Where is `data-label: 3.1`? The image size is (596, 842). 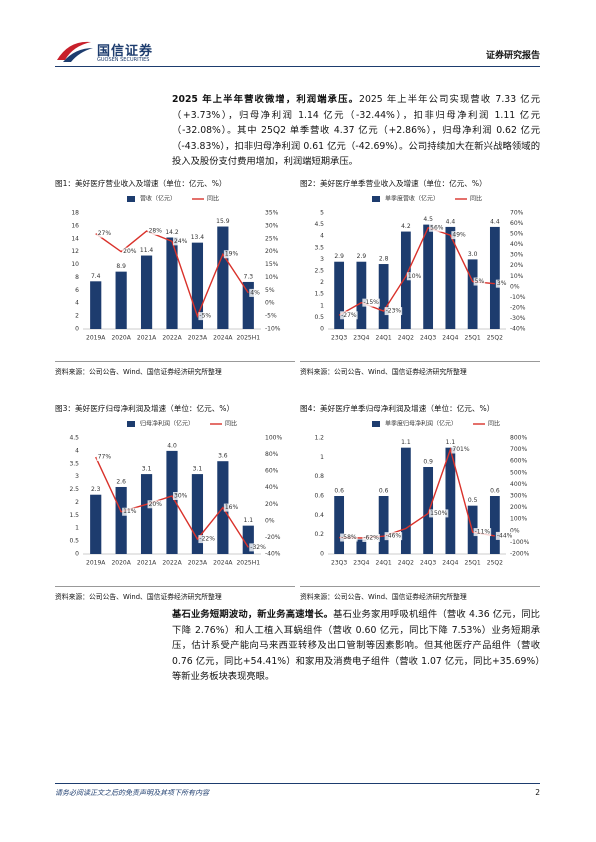 data-label: 3.1 is located at coordinates (147, 469).